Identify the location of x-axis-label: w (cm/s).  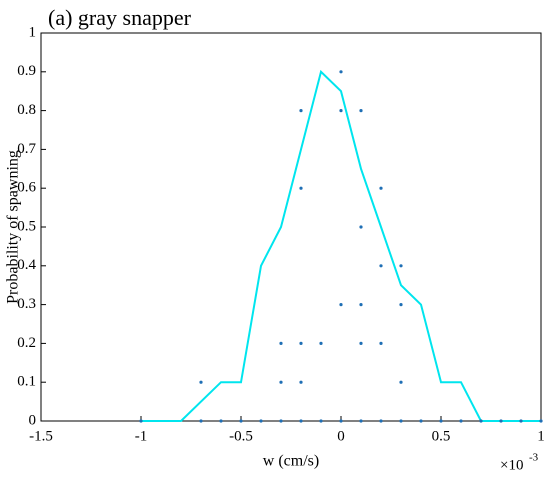
(291, 461).